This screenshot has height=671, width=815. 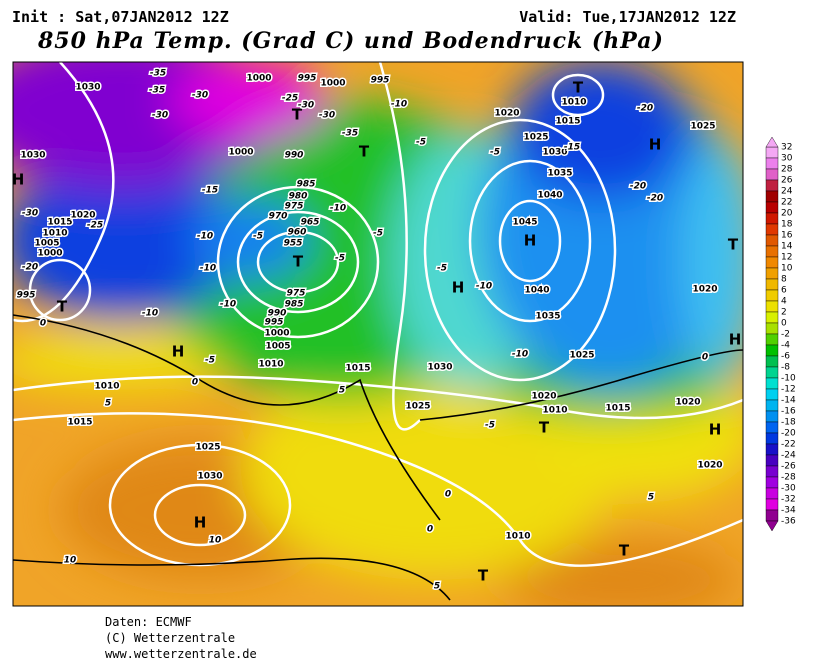 I want to click on init-time: Init : Sat,07JAN2012 12Z, so click(x=120, y=17).